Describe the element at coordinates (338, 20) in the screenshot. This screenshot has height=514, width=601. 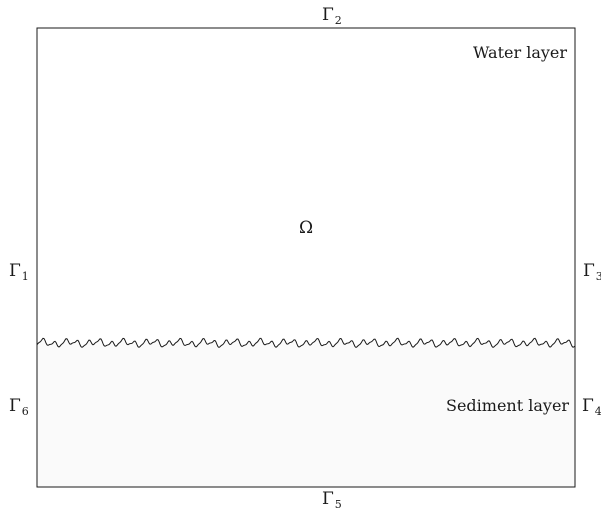
I see `gamma-index: 2` at that location.